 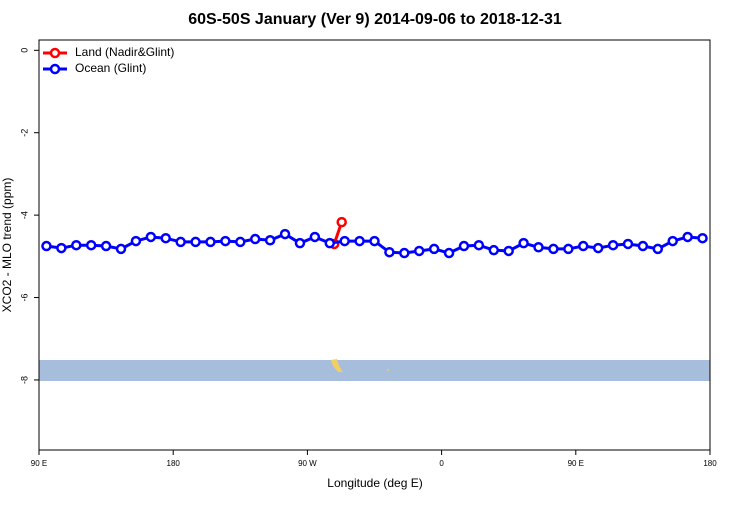 What do you see at coordinates (24, 380) in the screenshot?
I see `y-tick-label: -8` at bounding box center [24, 380].